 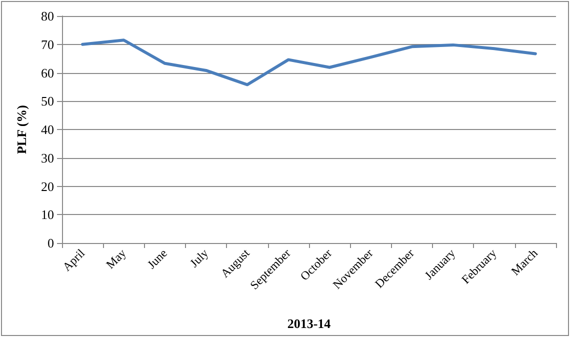 What do you see at coordinates (51, 243) in the screenshot?
I see `y-tick-label: 0` at bounding box center [51, 243].